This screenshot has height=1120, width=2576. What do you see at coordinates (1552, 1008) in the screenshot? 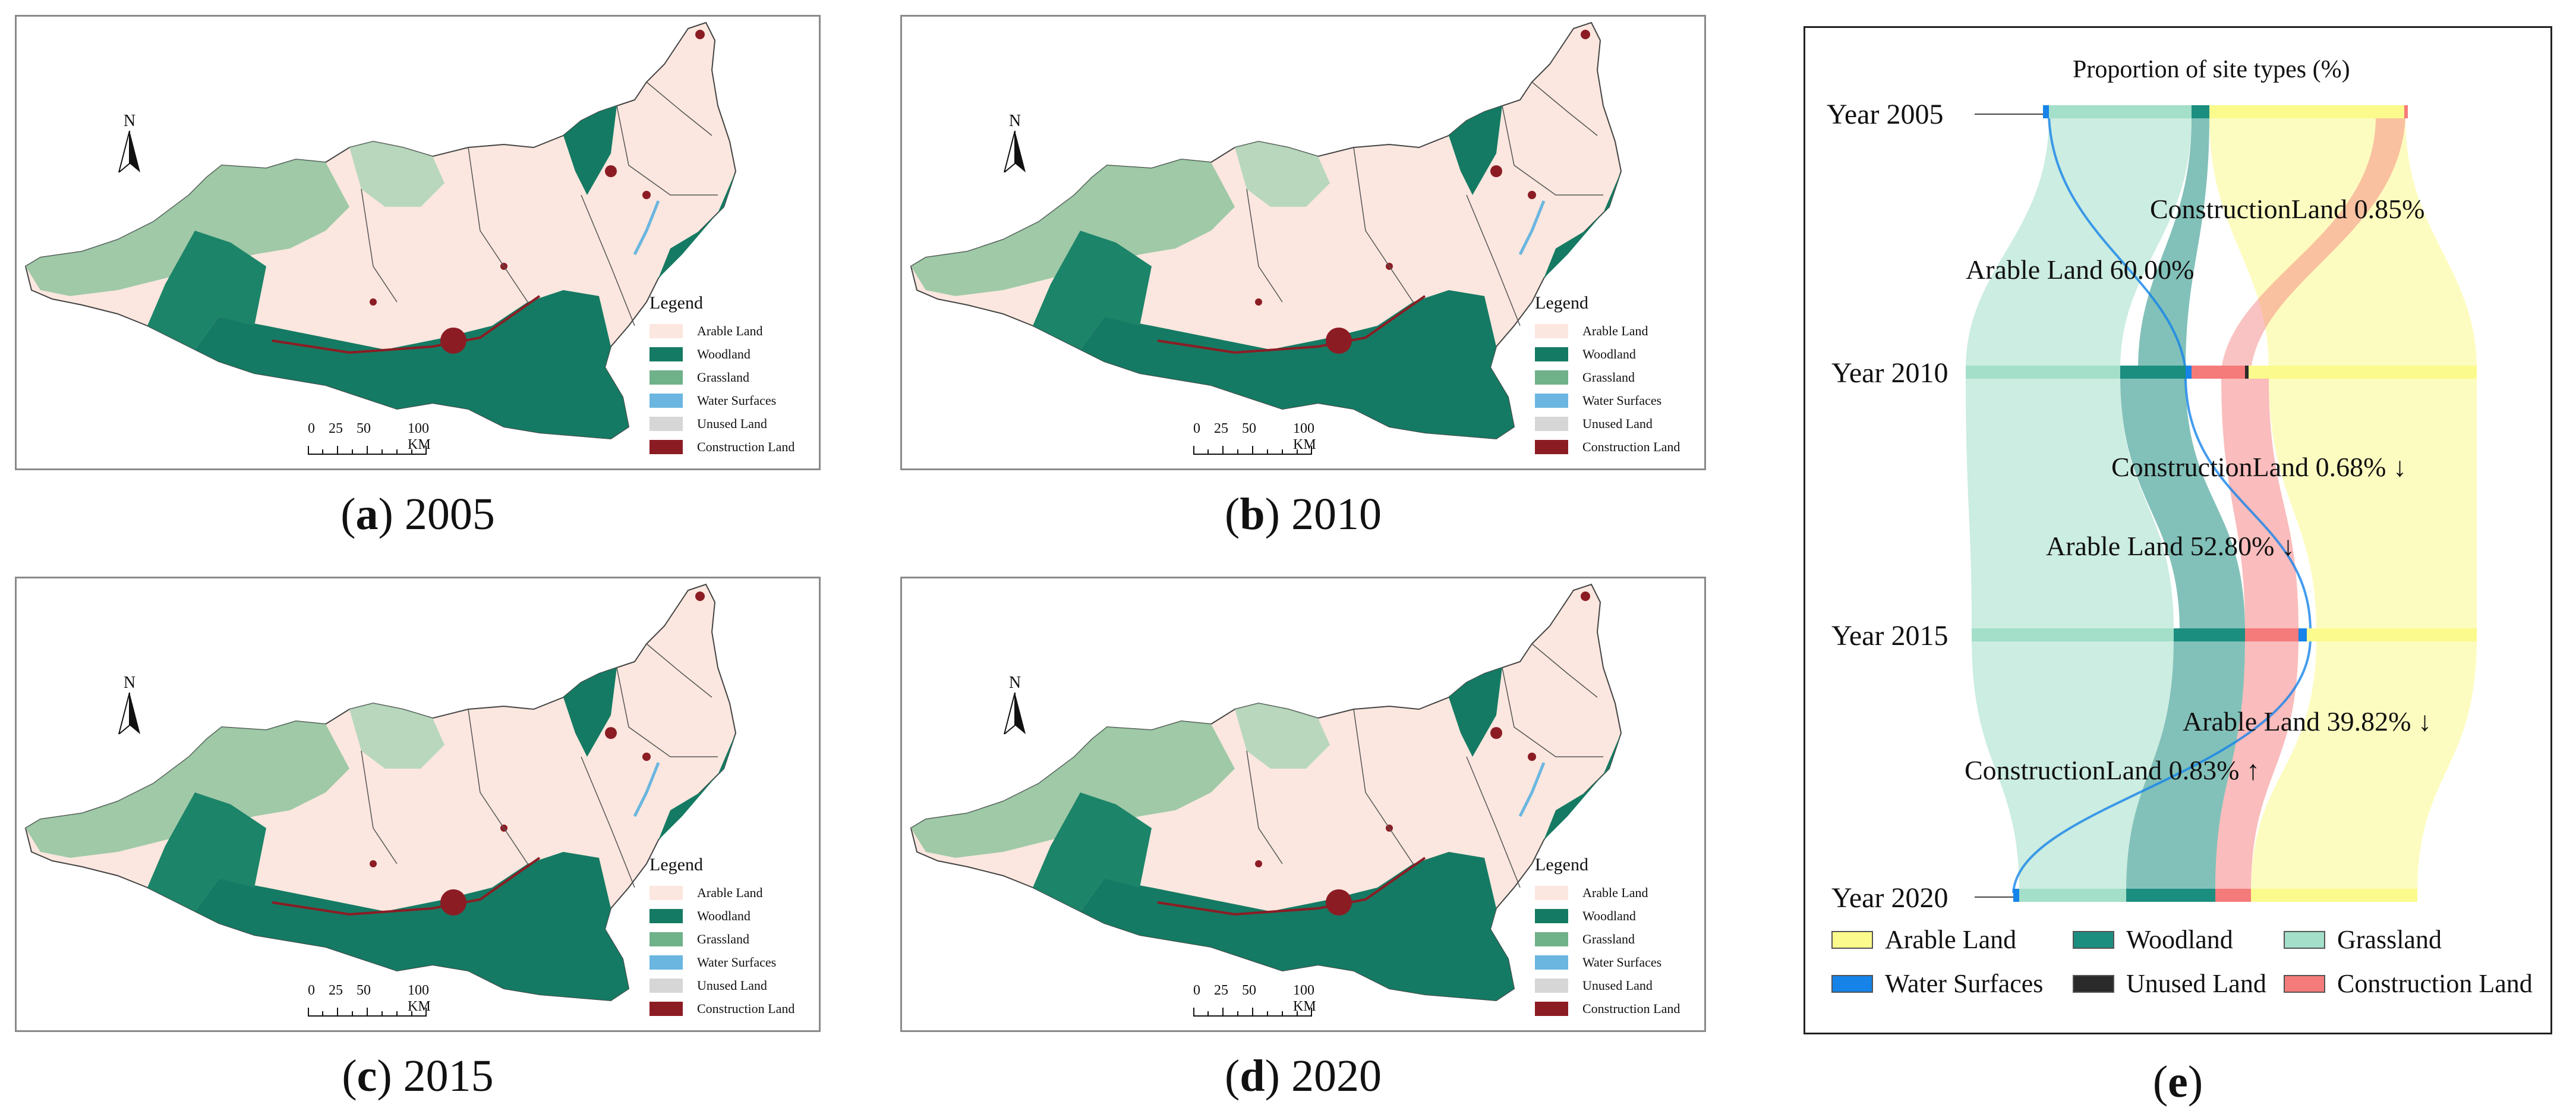
I see `legend-swatch-construction` at bounding box center [1552, 1008].